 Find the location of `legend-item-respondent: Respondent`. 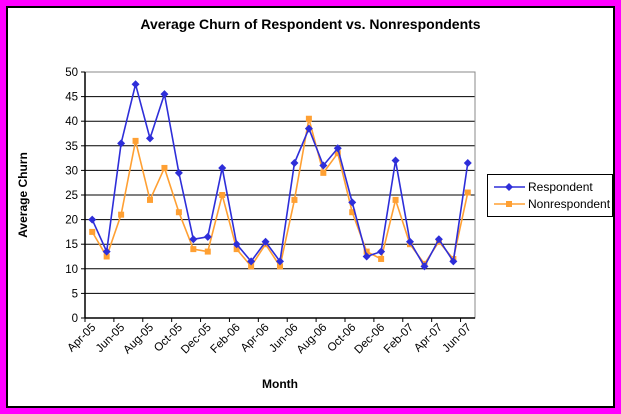

legend-item-respondent: Respondent is located at coordinates (550, 187).